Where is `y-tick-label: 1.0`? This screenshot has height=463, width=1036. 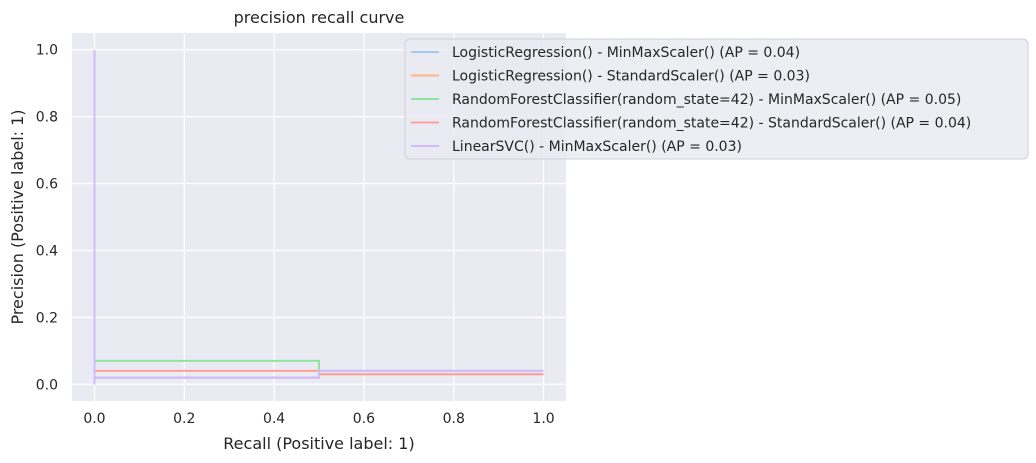
y-tick-label: 1.0 is located at coordinates (47, 51).